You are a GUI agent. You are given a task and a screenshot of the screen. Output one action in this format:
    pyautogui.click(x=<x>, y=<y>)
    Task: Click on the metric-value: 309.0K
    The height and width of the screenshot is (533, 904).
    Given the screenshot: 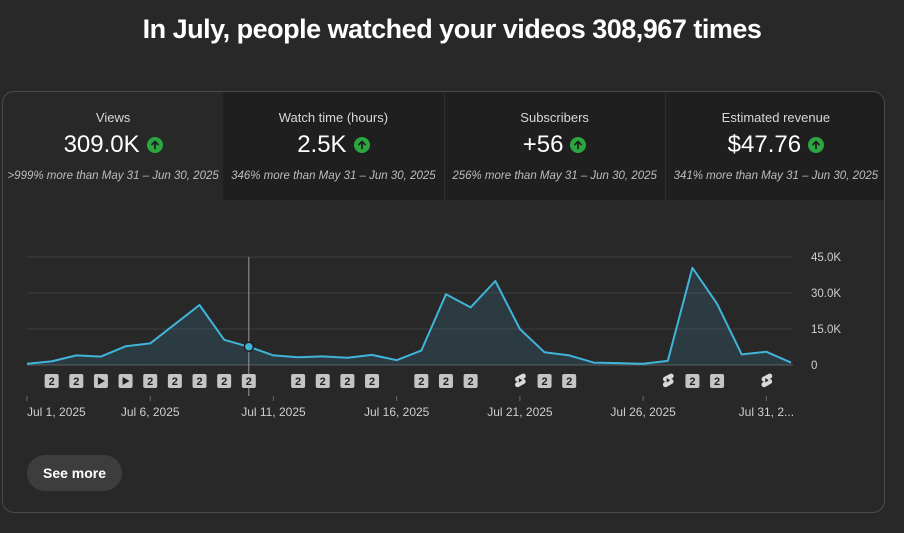 What is the action you would take?
    pyautogui.click(x=101, y=144)
    